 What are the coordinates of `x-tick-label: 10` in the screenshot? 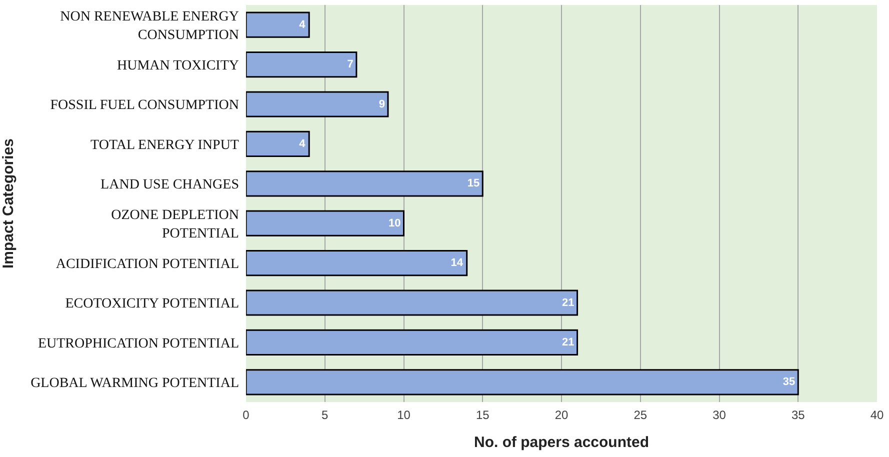 It's located at (404, 415).